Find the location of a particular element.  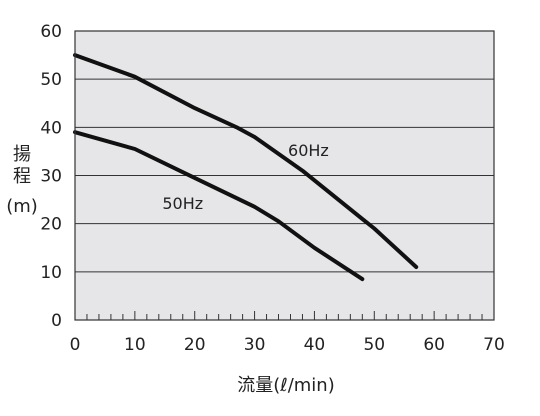

y-axis-title-line: (m) is located at coordinates (22, 206).